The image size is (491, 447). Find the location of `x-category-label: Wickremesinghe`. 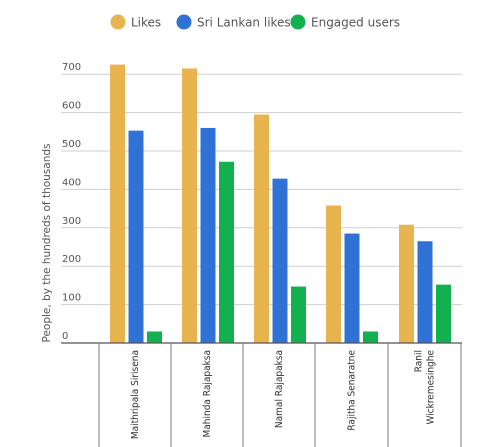

x-category-label: Wickremesinghe is located at coordinates (431, 387).